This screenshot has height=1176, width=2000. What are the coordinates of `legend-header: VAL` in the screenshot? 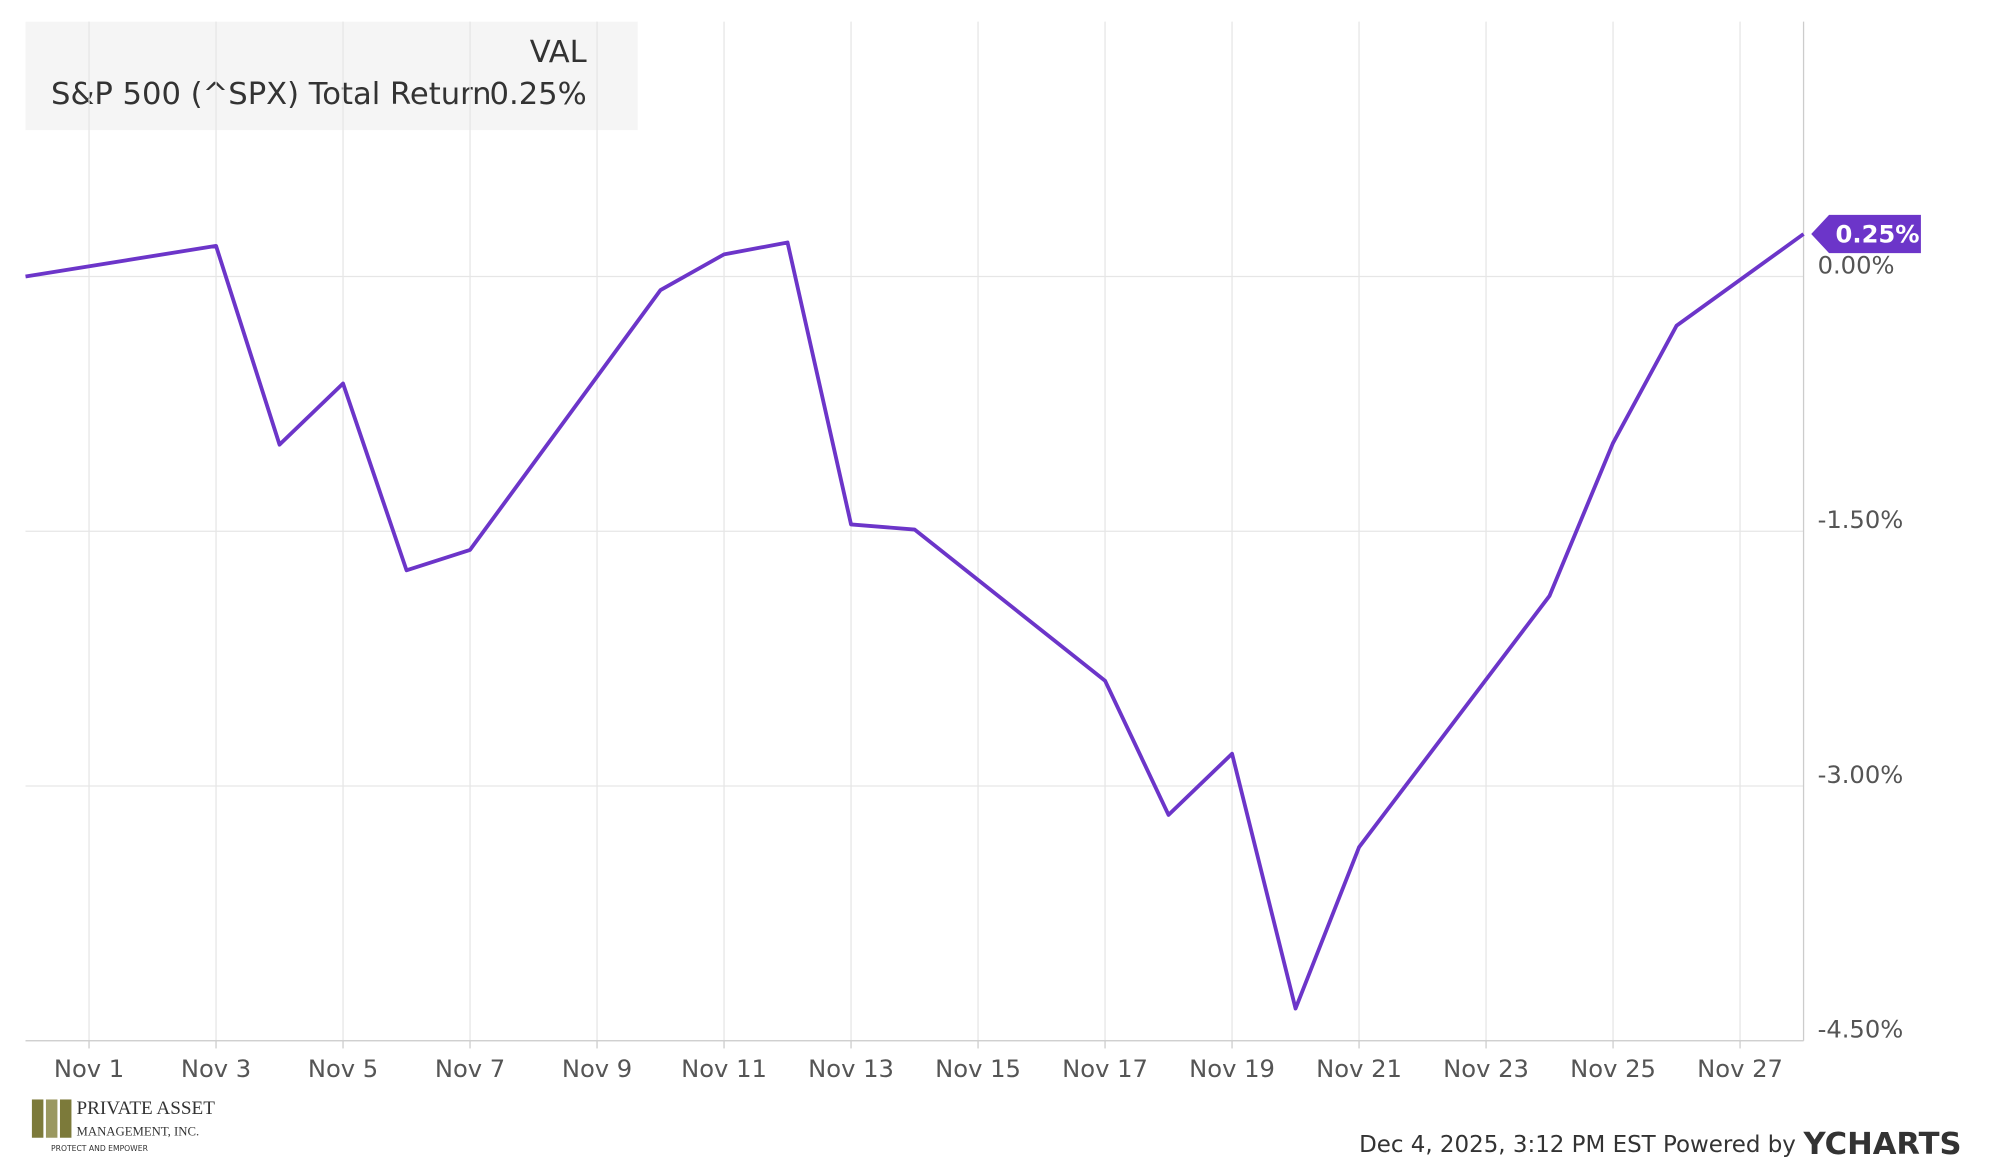 It's located at (558, 52).